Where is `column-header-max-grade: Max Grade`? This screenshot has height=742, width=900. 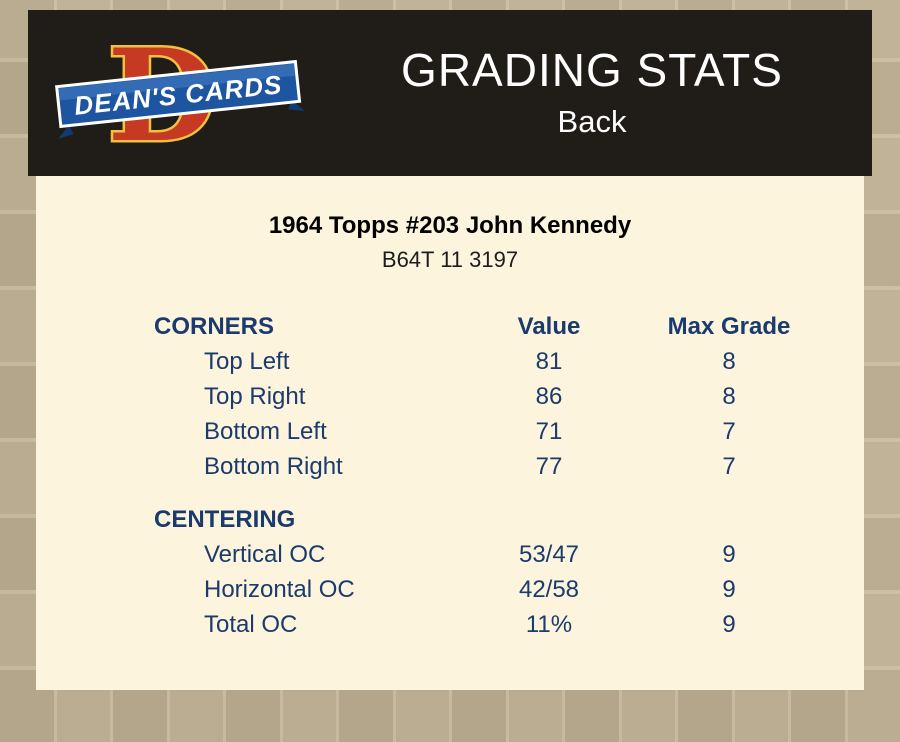
column-header-max-grade: Max Grade is located at coordinates (729, 326).